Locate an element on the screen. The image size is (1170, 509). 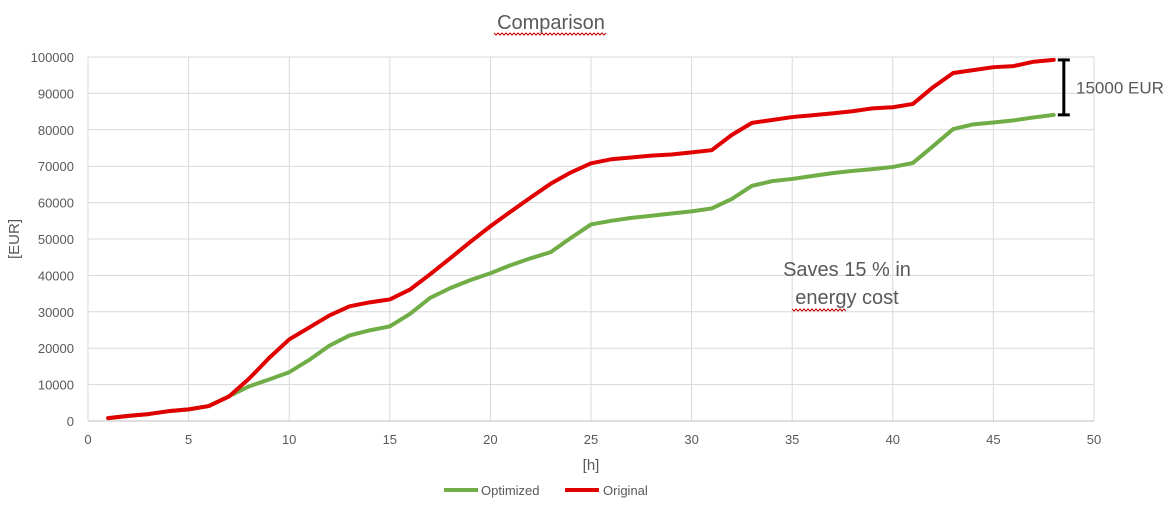
legend-label-optimized: Optimized is located at coordinates (510, 490).